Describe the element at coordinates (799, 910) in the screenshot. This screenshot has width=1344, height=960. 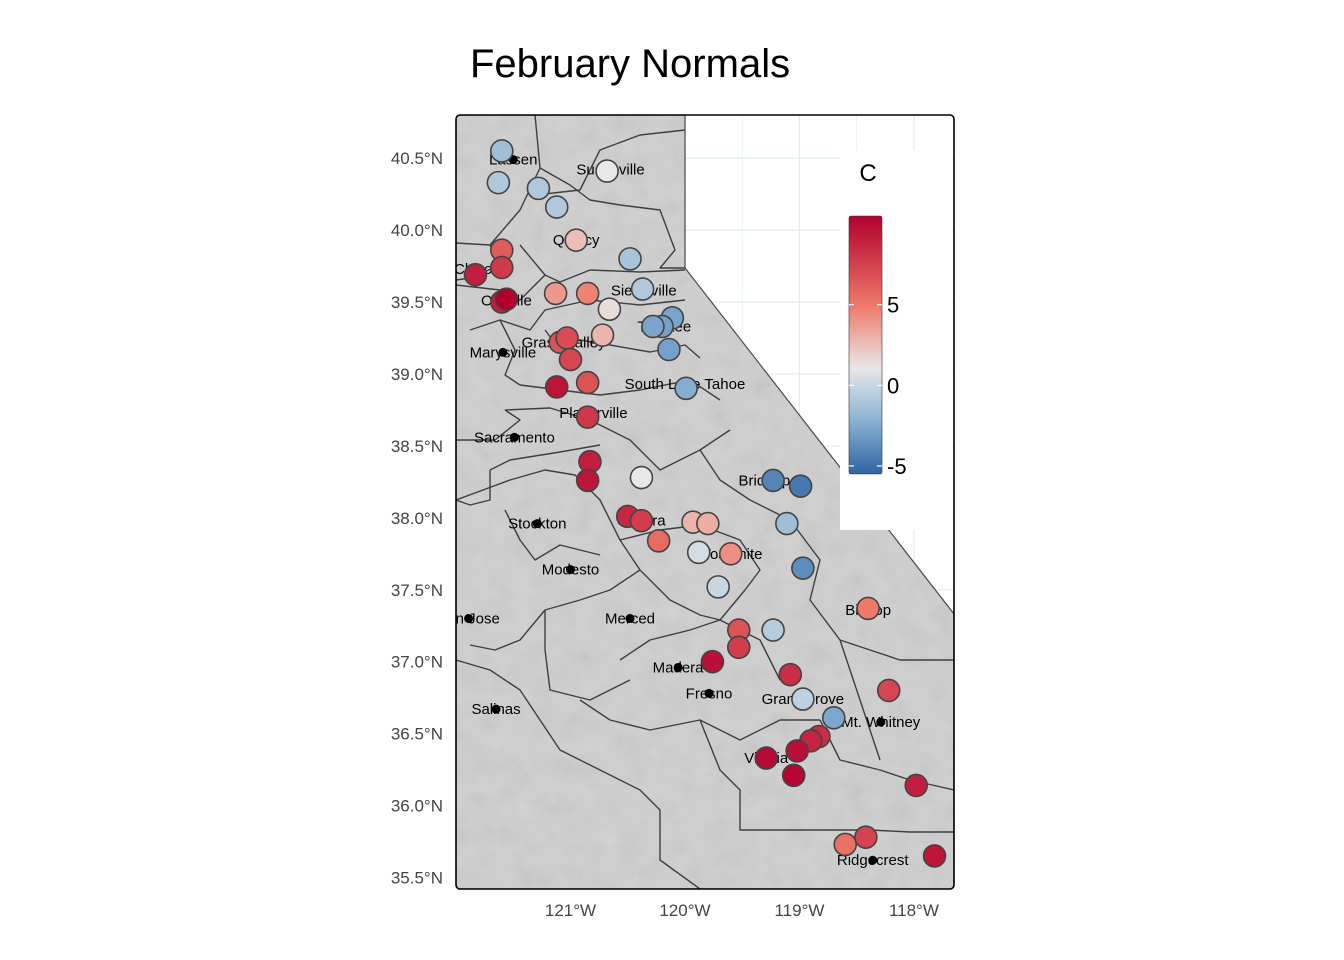
I see `x-tick-label: 119°W` at that location.